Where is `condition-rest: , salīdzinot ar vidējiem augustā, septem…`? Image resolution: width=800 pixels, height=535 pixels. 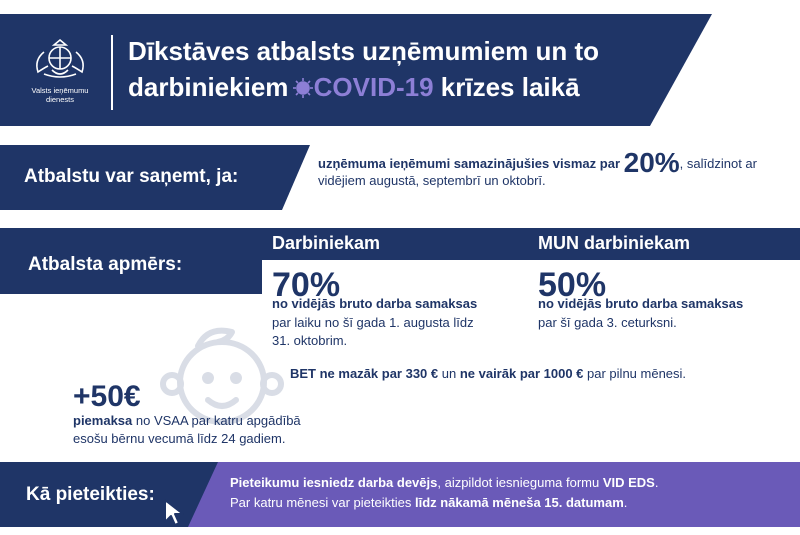 condition-rest: , salīdzinot ar vidējiem augustā, septem… is located at coordinates (537, 172).